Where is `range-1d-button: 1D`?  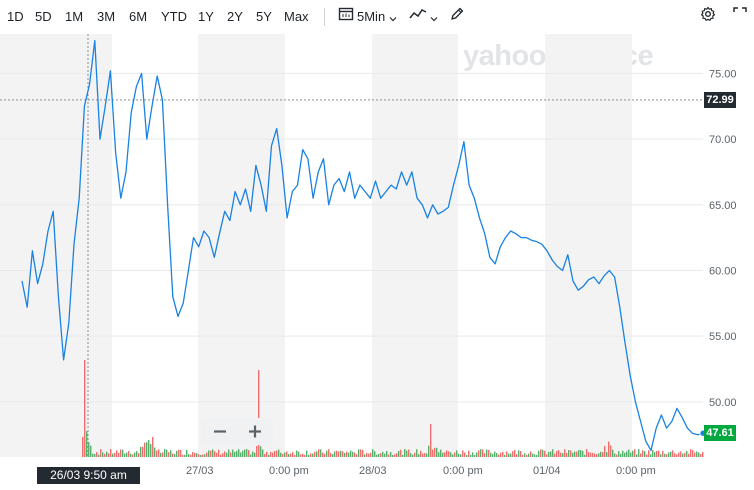
range-1d-button: 1D is located at coordinates (15, 16).